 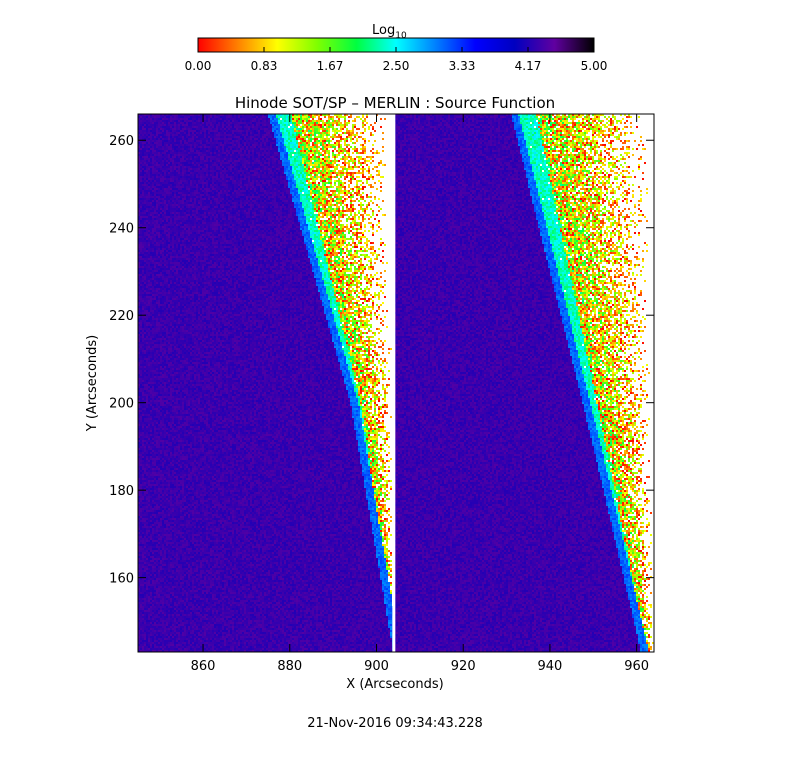 What do you see at coordinates (463, 666) in the screenshot?
I see `x-tick-label: 920` at bounding box center [463, 666].